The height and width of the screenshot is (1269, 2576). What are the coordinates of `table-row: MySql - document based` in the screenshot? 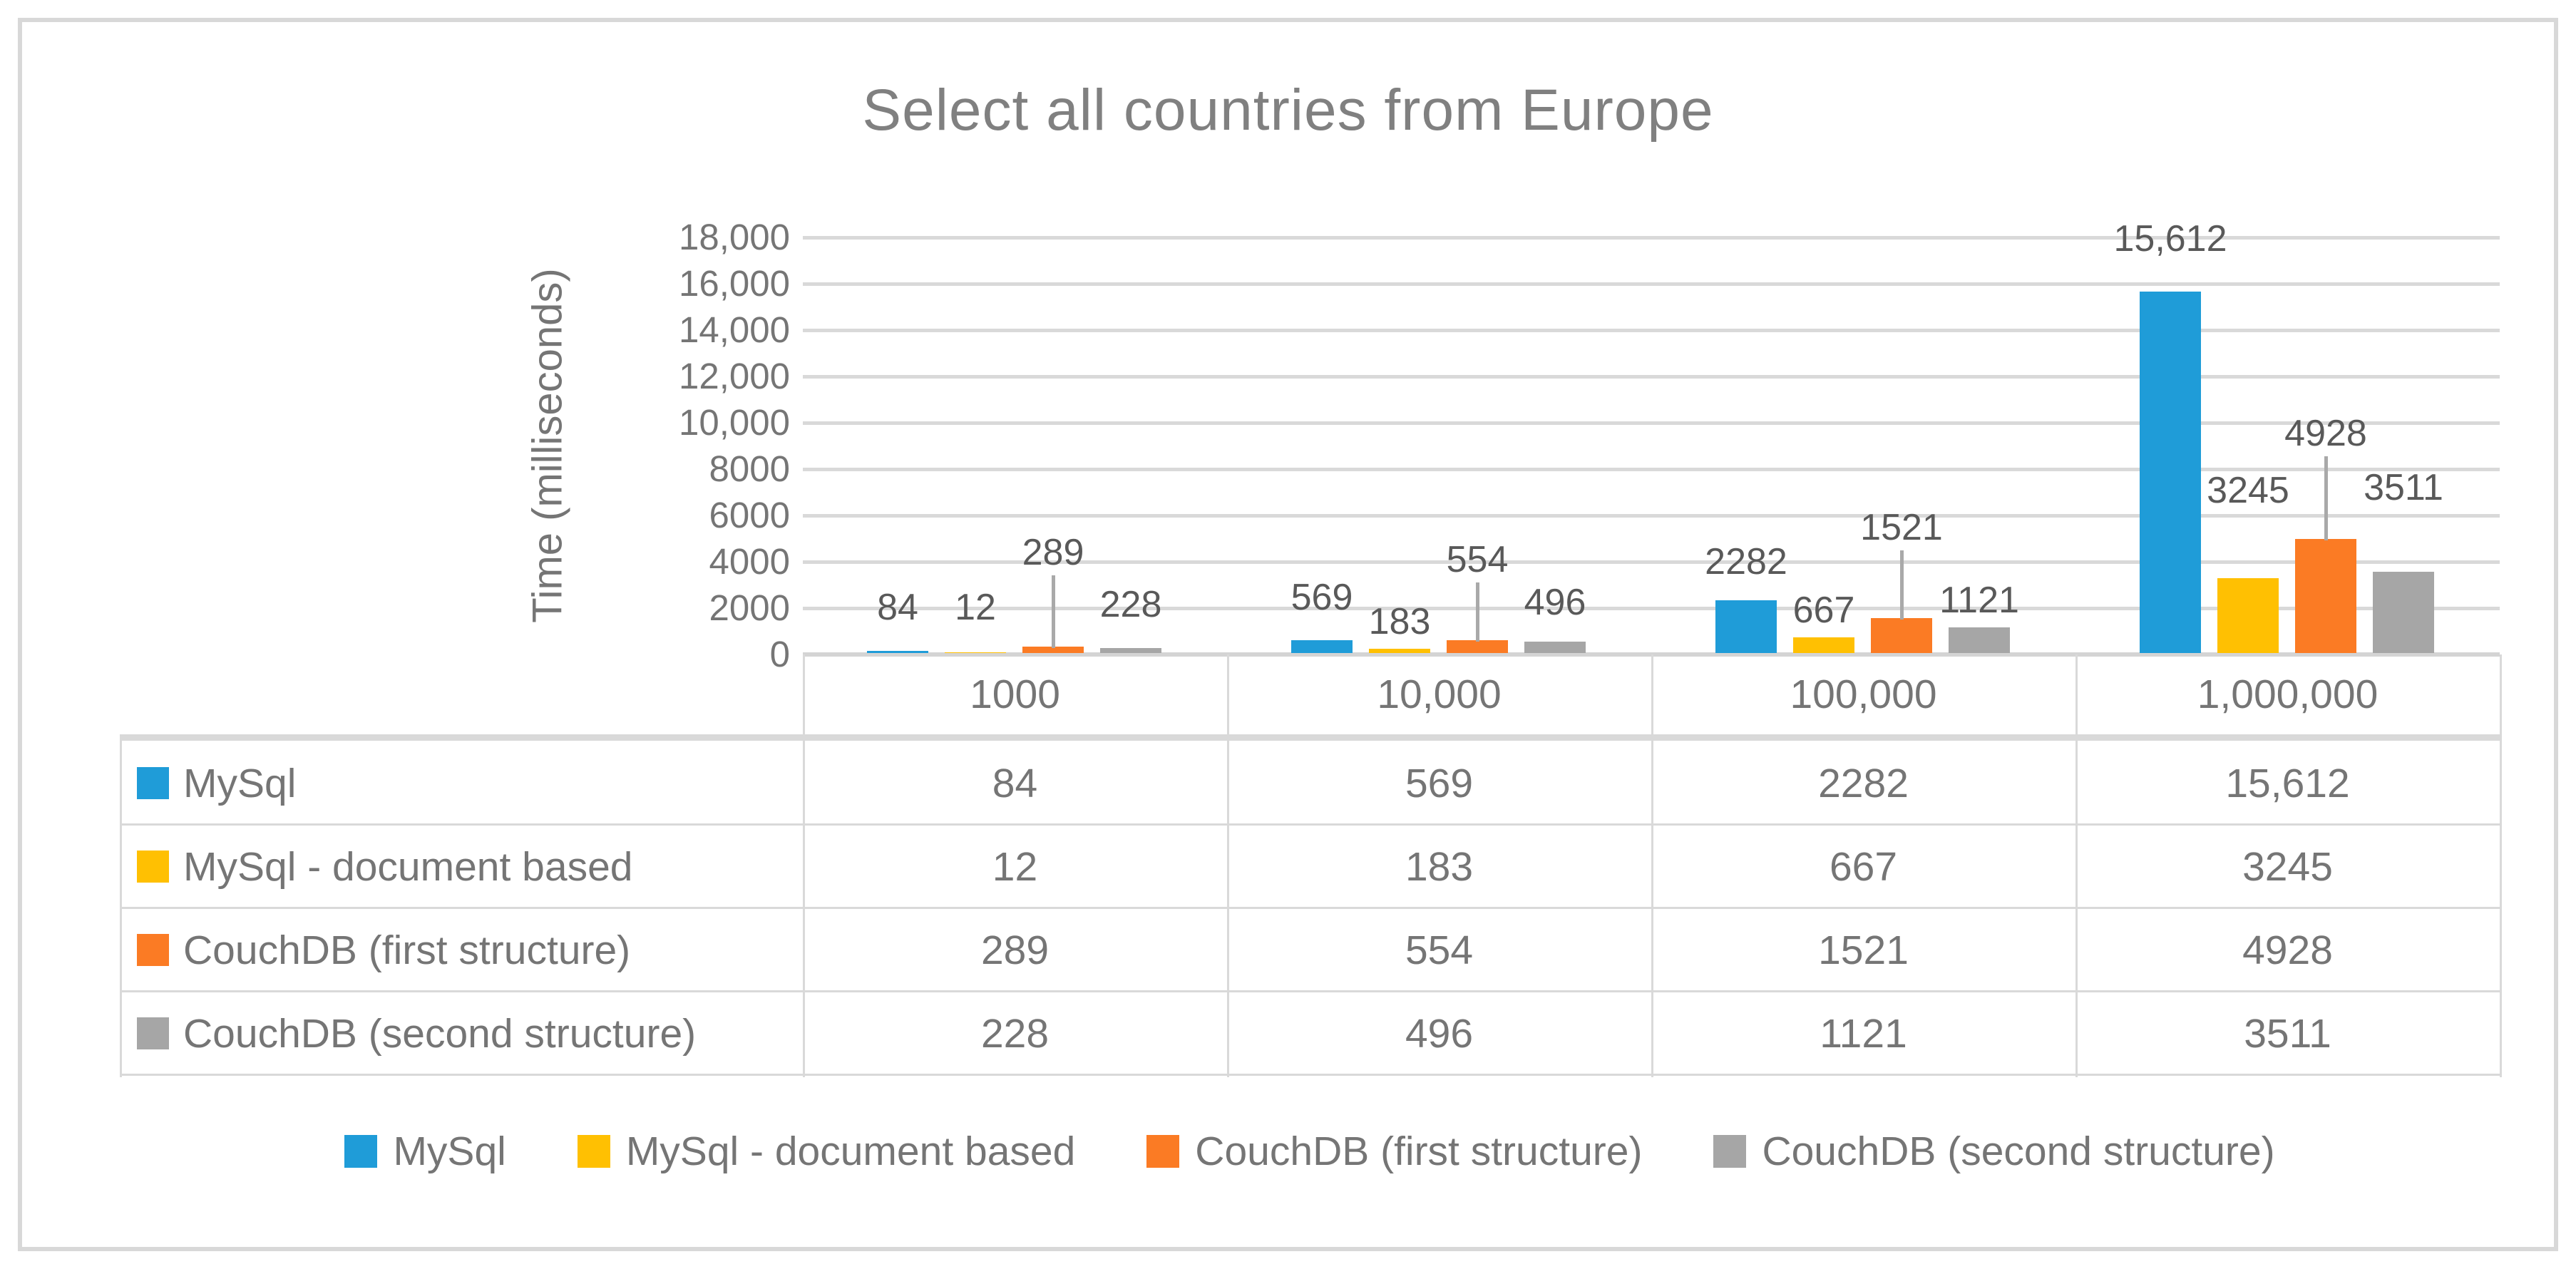 It's located at (458, 867).